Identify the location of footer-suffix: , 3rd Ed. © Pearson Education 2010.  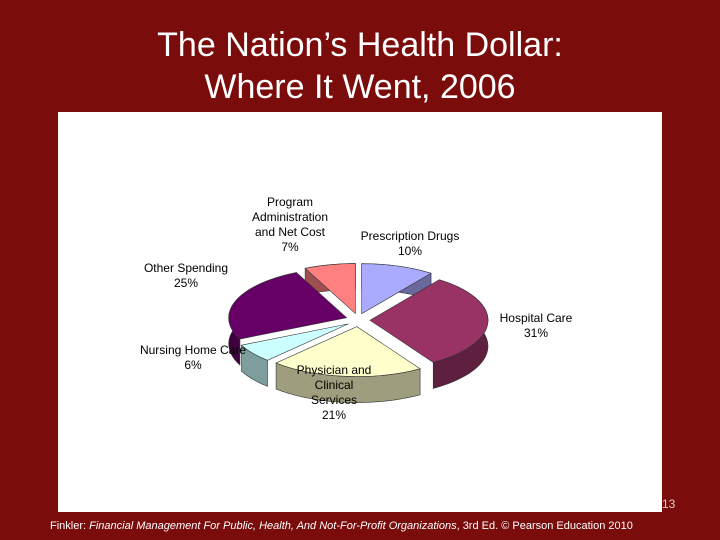
(544, 526).